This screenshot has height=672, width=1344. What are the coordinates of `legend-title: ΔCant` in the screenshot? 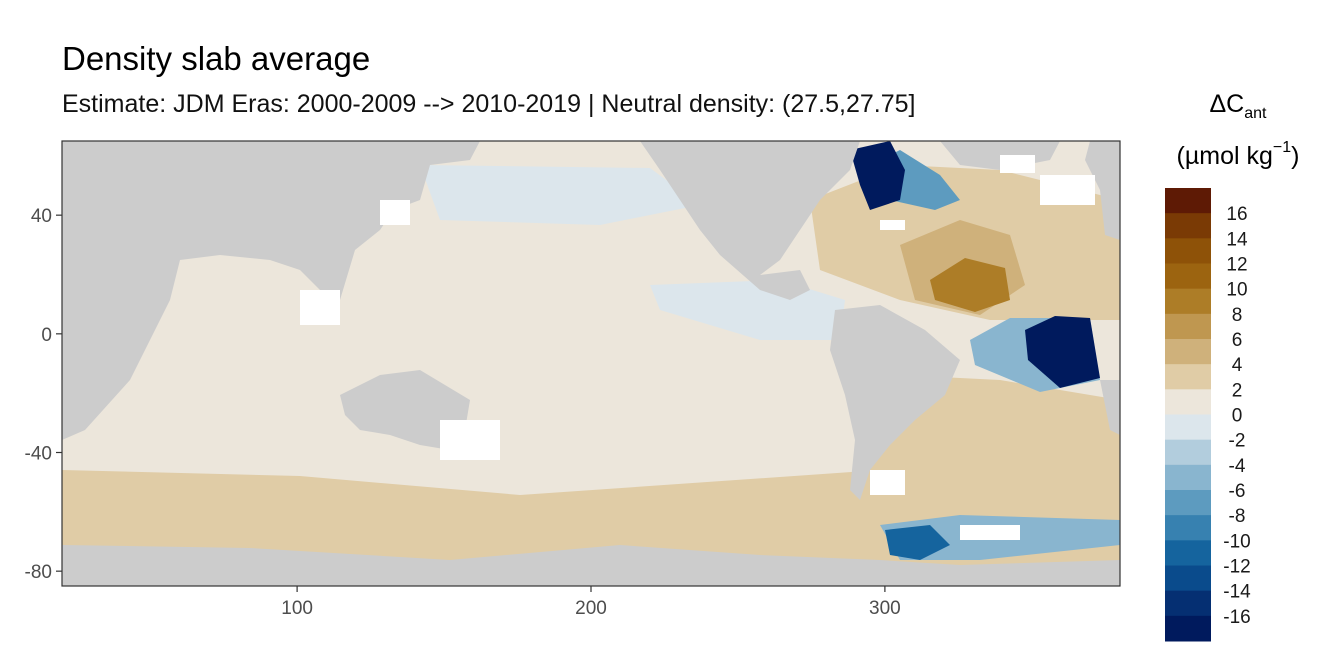 It's located at (1238, 106).